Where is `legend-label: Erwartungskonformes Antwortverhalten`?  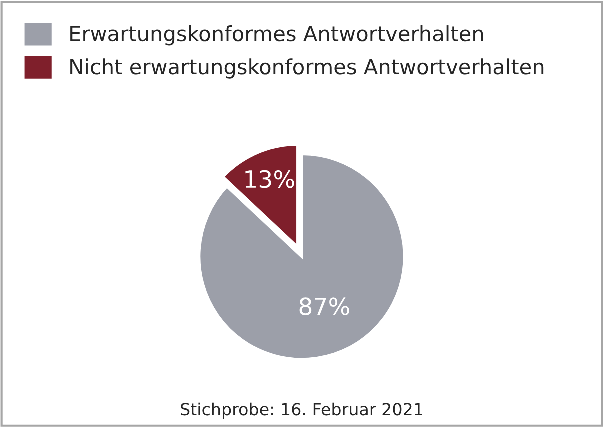
legend-label: Erwartungskonformes Antwortverhalten is located at coordinates (277, 36).